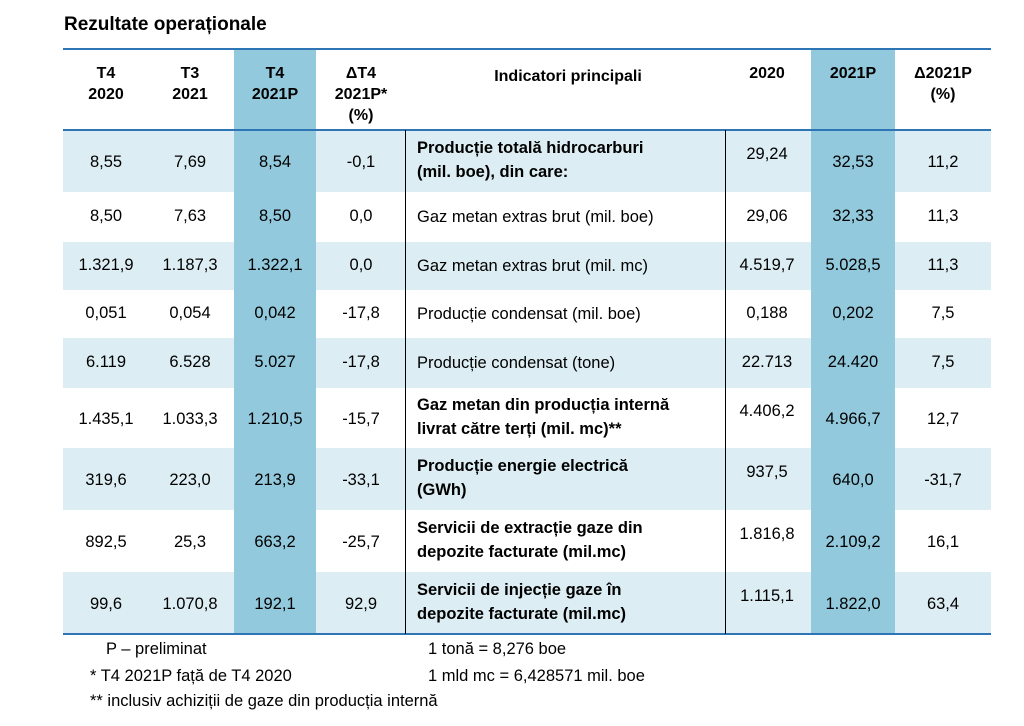 Image resolution: width=1024 pixels, height=726 pixels. I want to click on table-cell: 5.028,5, so click(853, 265).